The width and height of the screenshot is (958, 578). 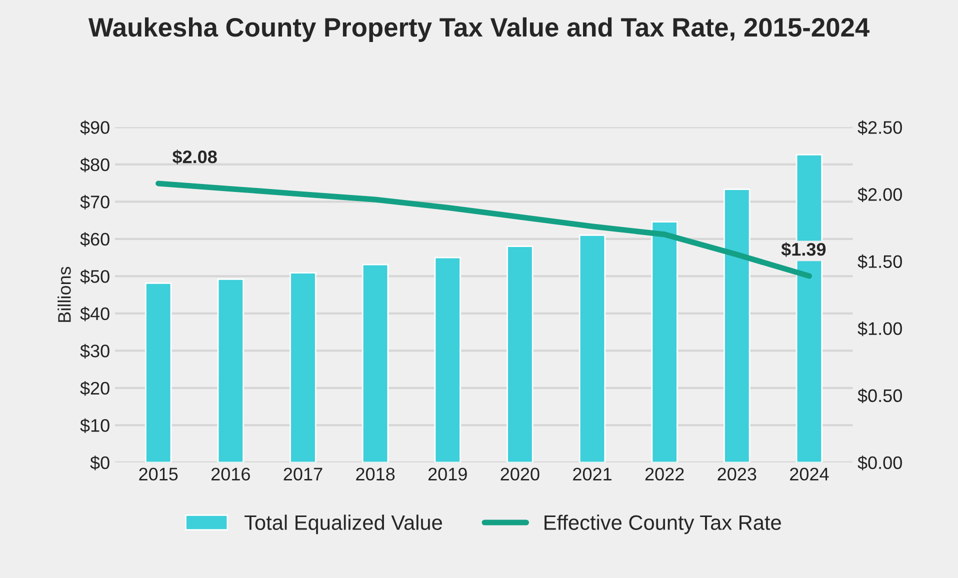 I want to click on y2-tick-label: $0.00, so click(x=880, y=463).